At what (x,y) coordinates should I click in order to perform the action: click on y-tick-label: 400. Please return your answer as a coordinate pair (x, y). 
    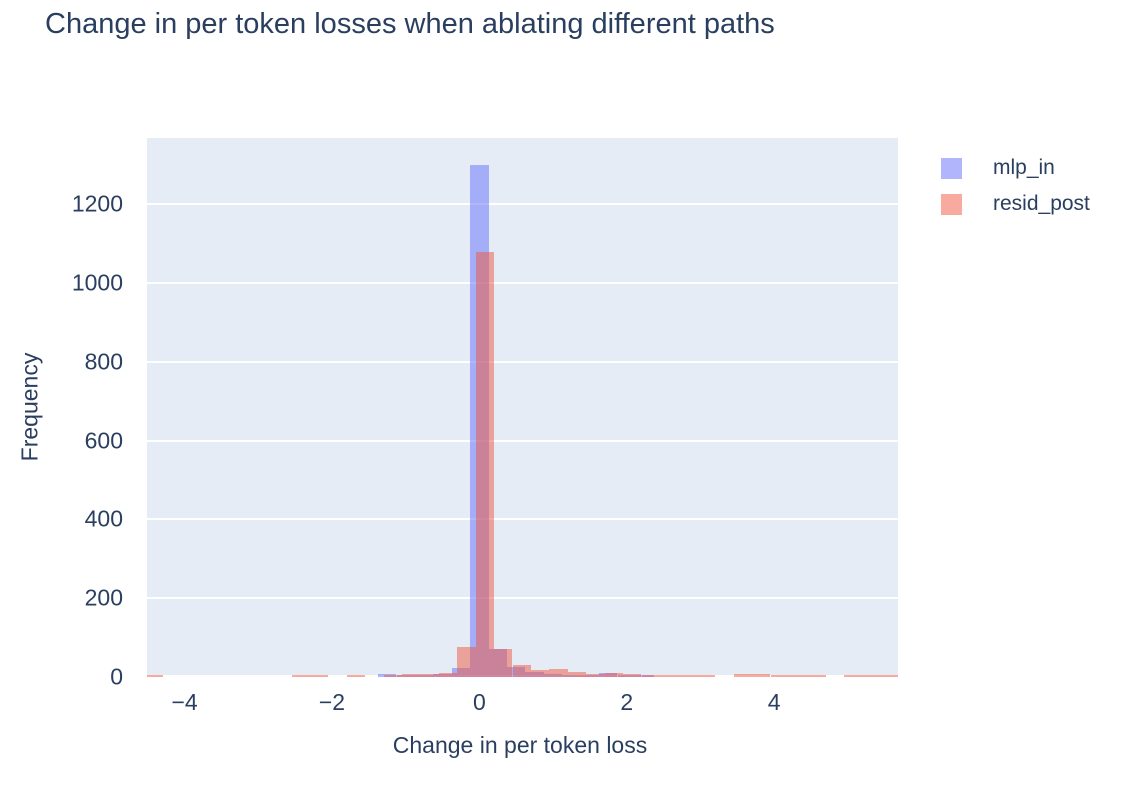
    Looking at the image, I should click on (103, 518).